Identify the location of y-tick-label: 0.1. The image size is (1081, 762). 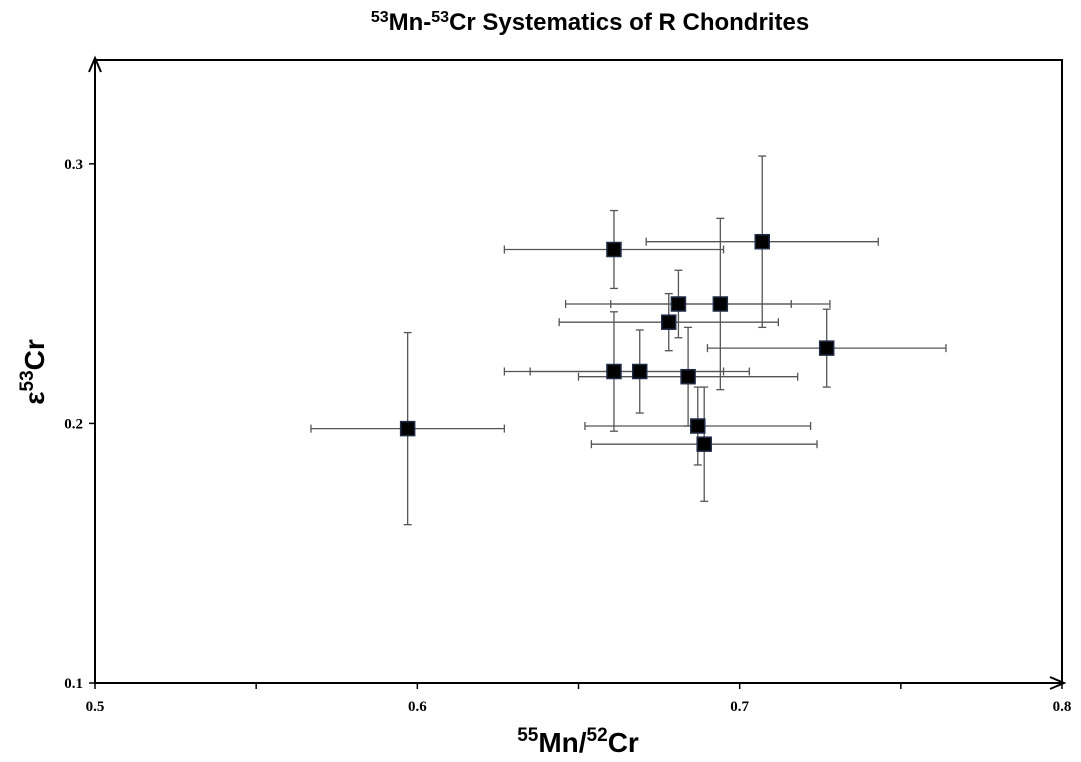
(73, 684).